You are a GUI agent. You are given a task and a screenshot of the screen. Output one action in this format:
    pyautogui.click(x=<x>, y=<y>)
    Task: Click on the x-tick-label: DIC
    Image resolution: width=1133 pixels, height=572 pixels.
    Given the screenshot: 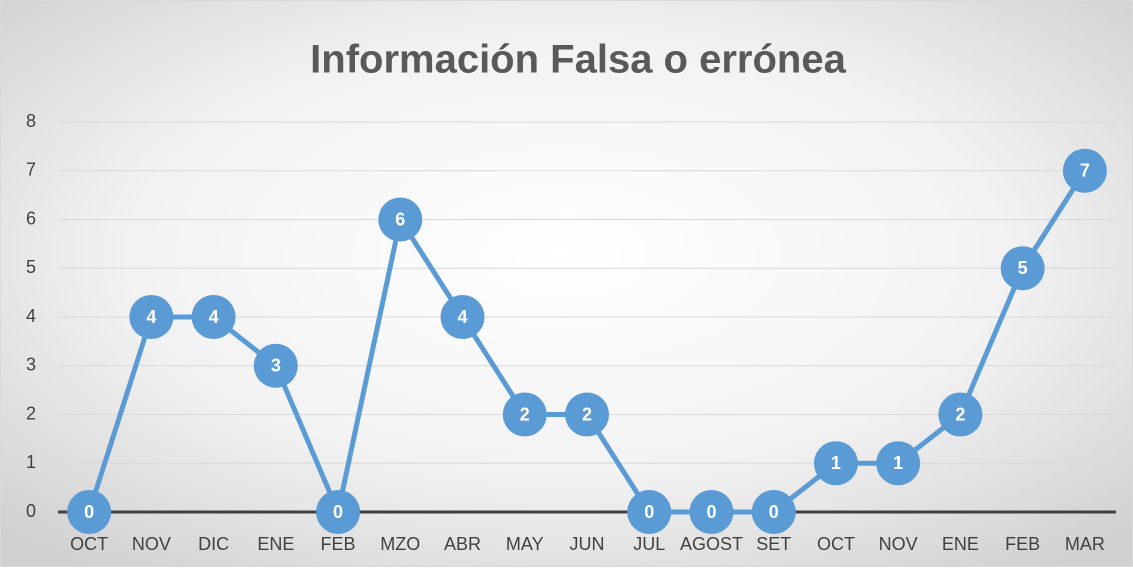 What is the action you would take?
    pyautogui.click(x=213, y=544)
    